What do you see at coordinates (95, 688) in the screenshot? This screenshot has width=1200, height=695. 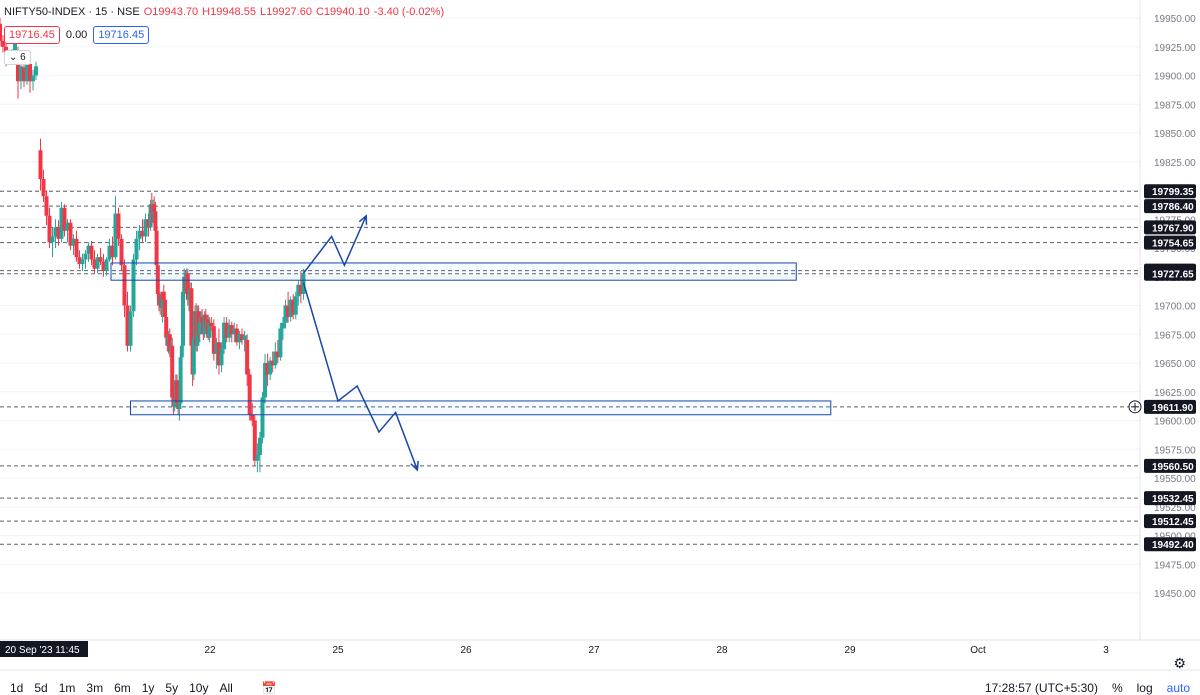 I see `timeframe-3m: 3m` at bounding box center [95, 688].